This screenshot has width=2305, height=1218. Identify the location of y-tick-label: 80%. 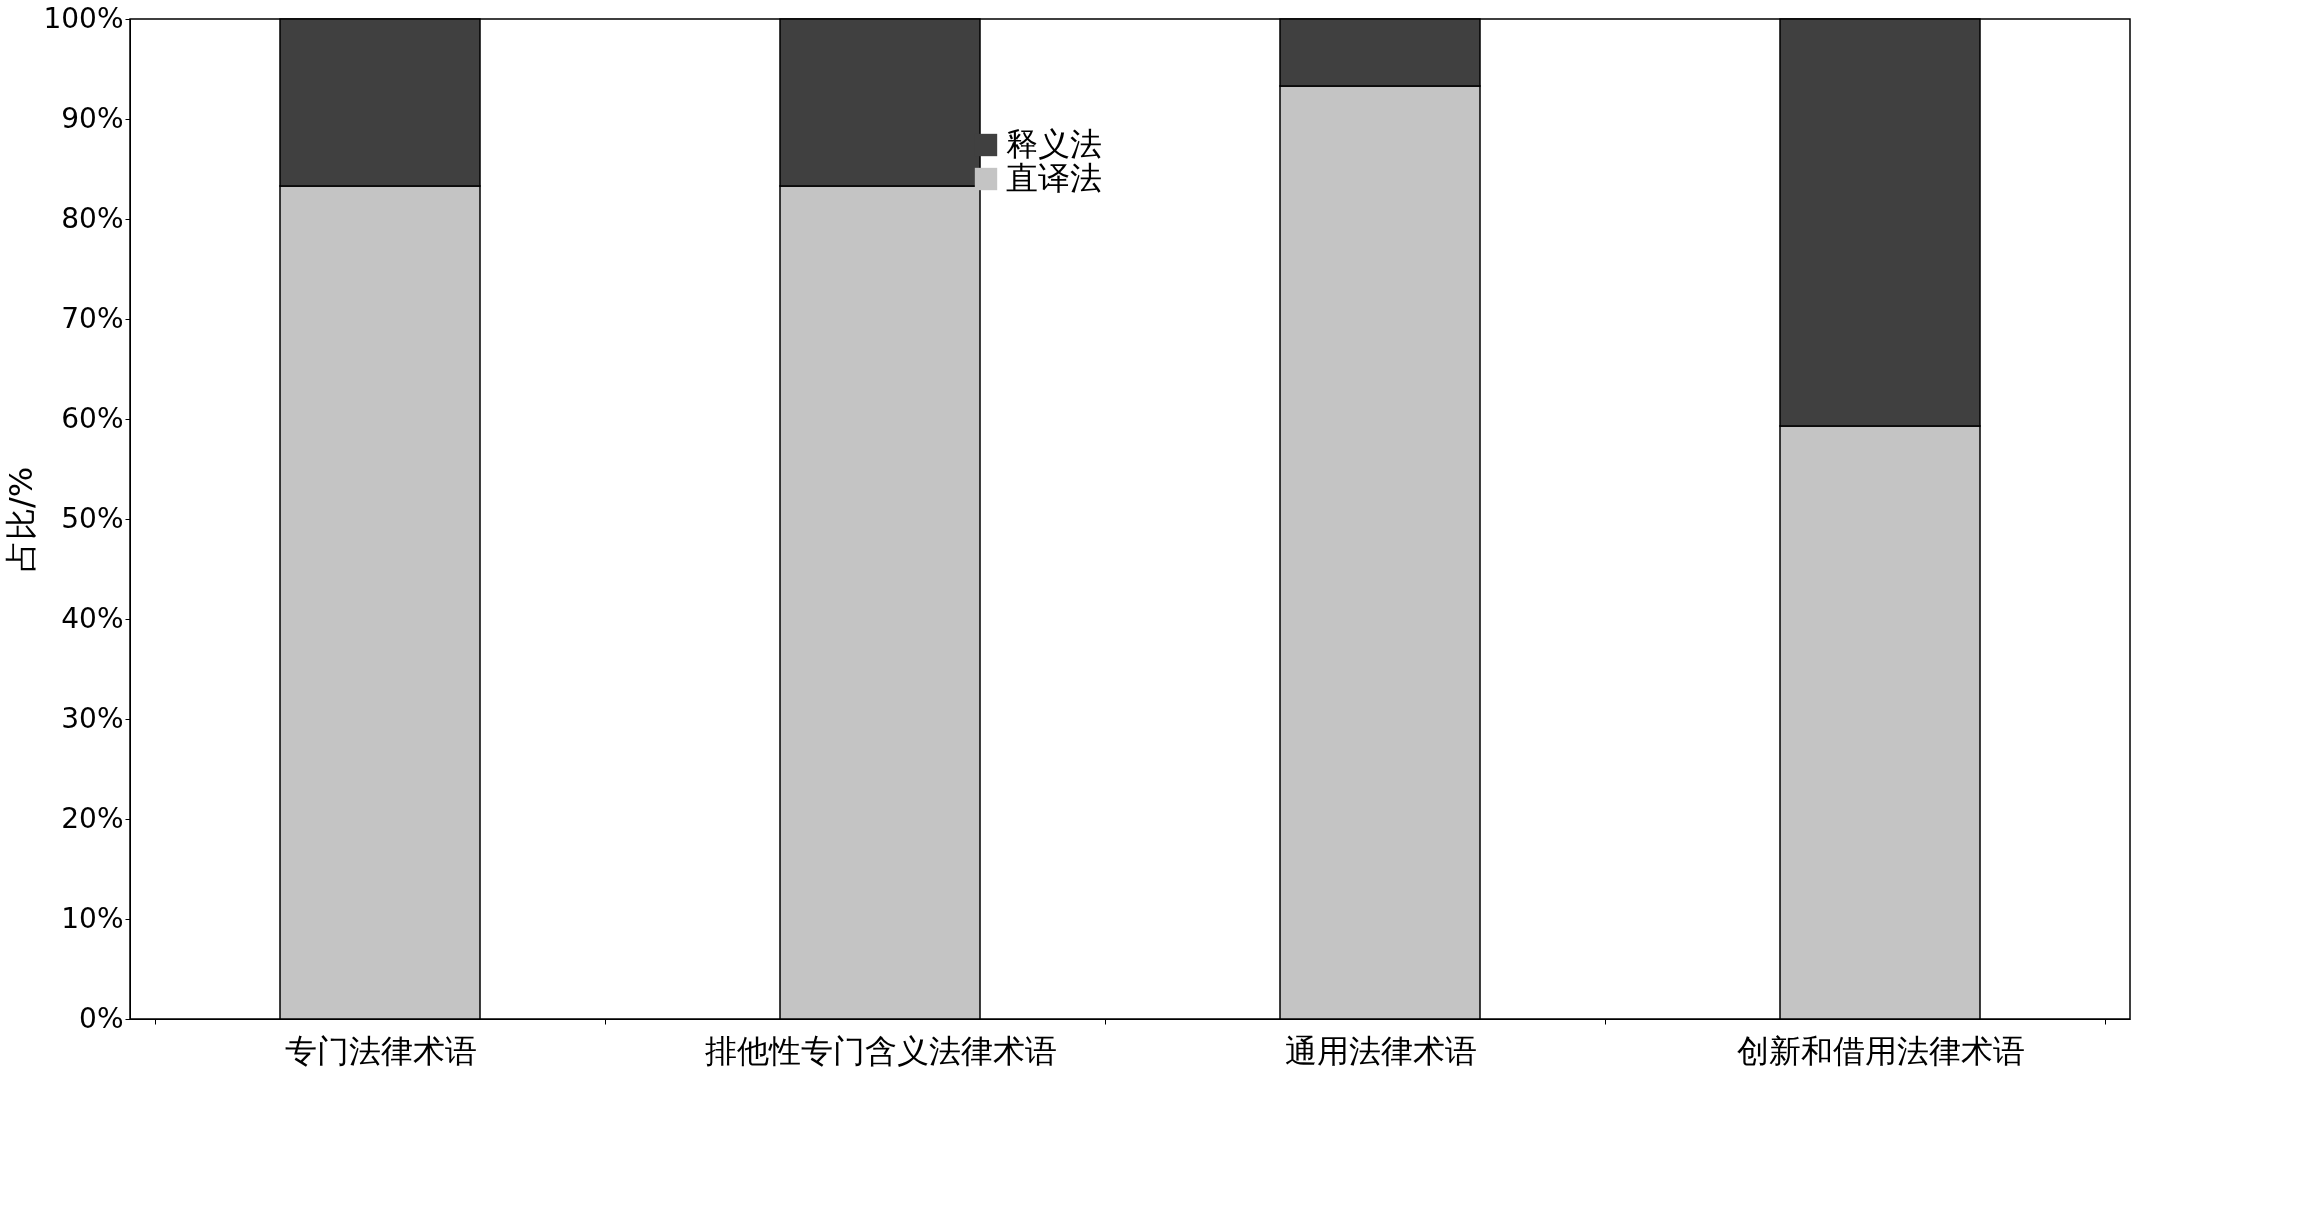
(92, 218).